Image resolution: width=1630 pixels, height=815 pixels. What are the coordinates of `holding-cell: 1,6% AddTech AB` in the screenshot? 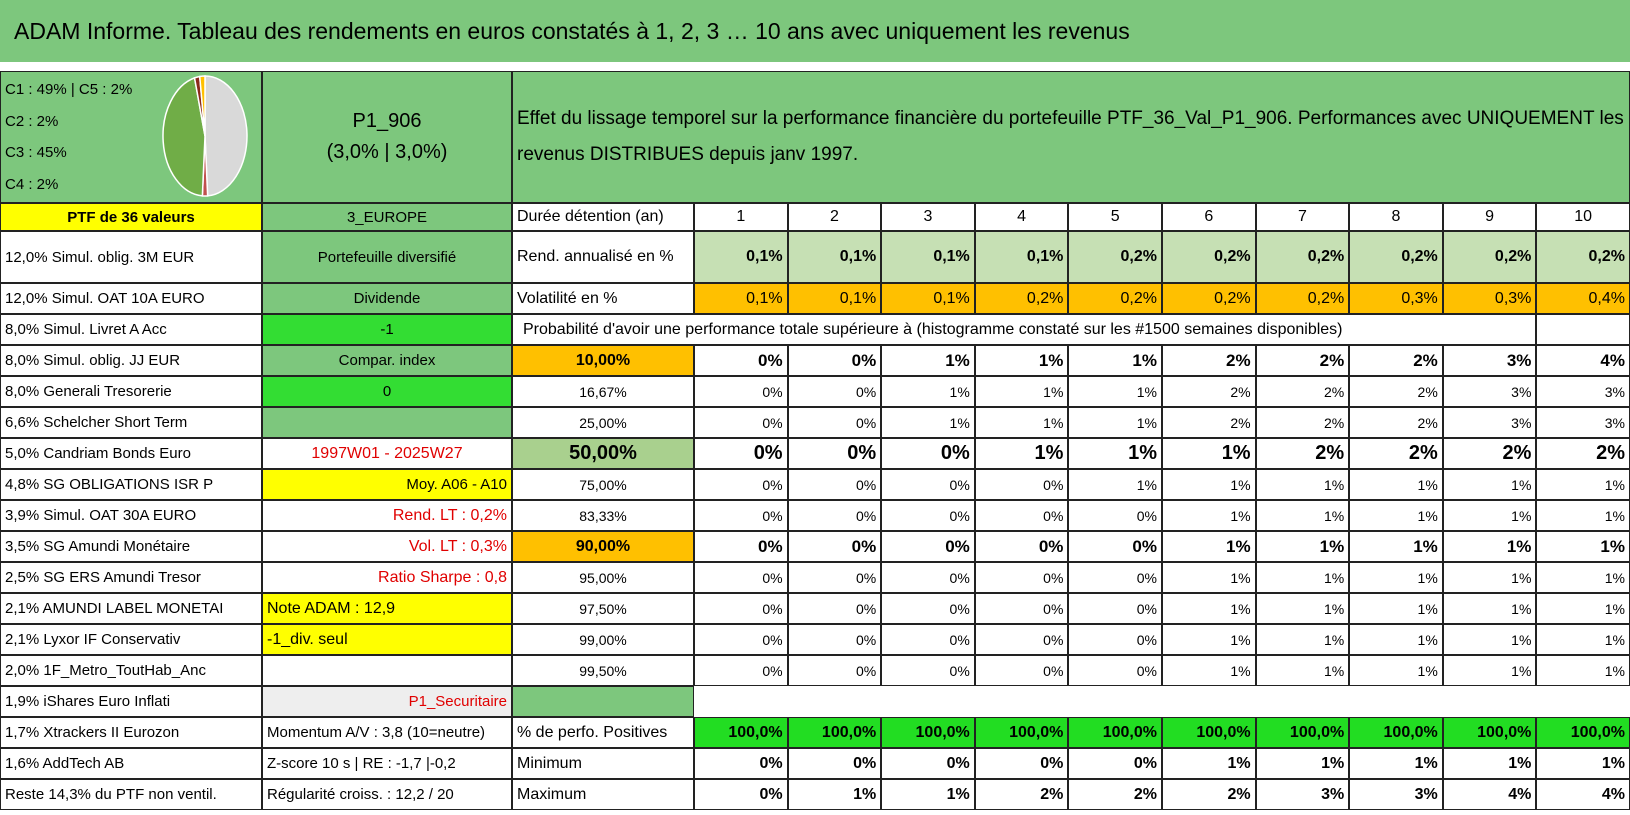 It's located at (131, 763).